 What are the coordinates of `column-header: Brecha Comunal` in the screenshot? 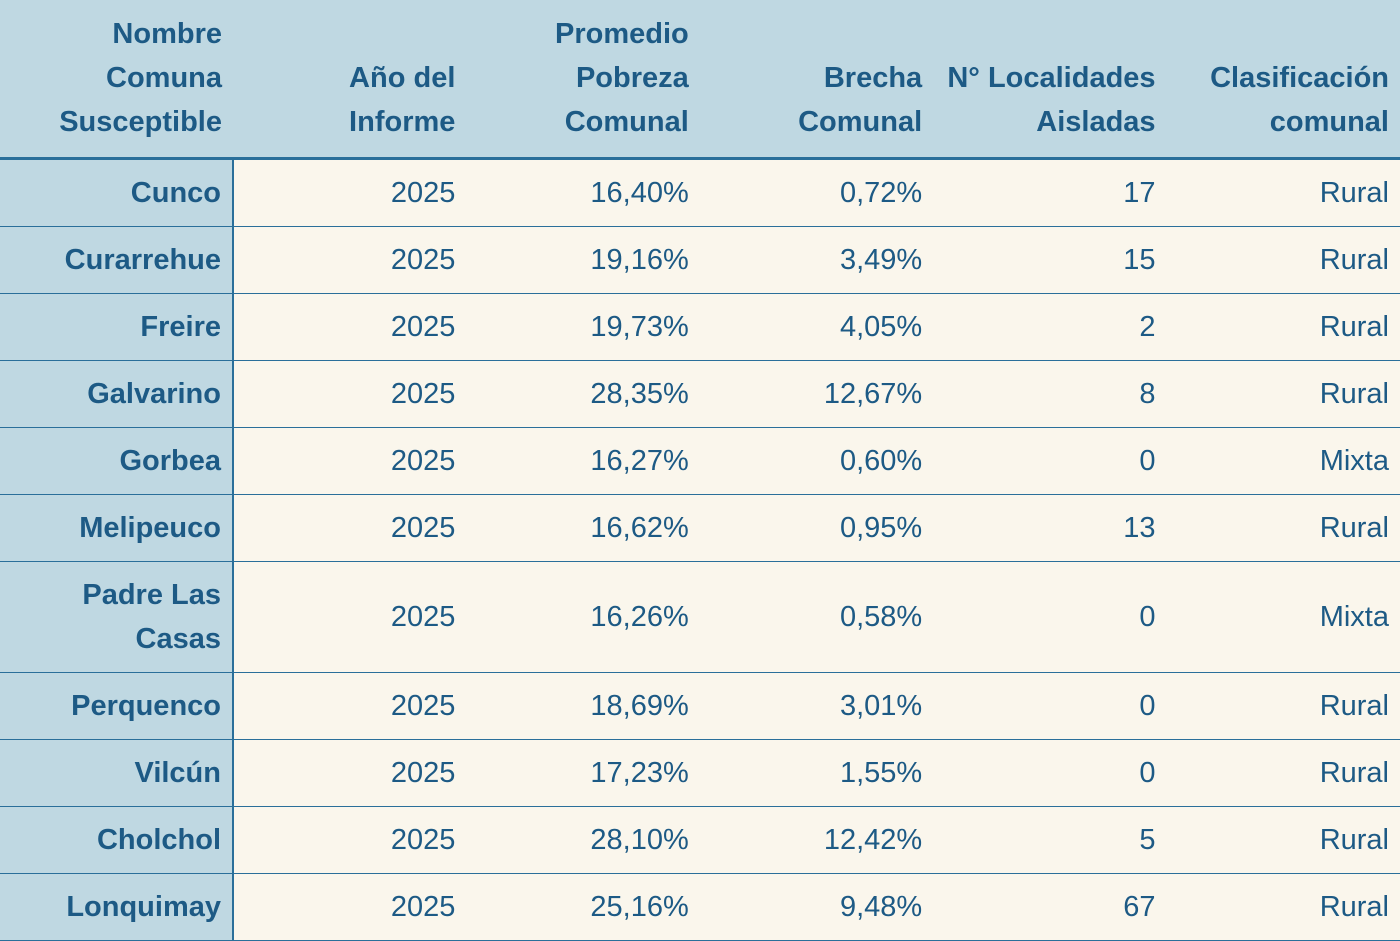 It's located at (816, 80).